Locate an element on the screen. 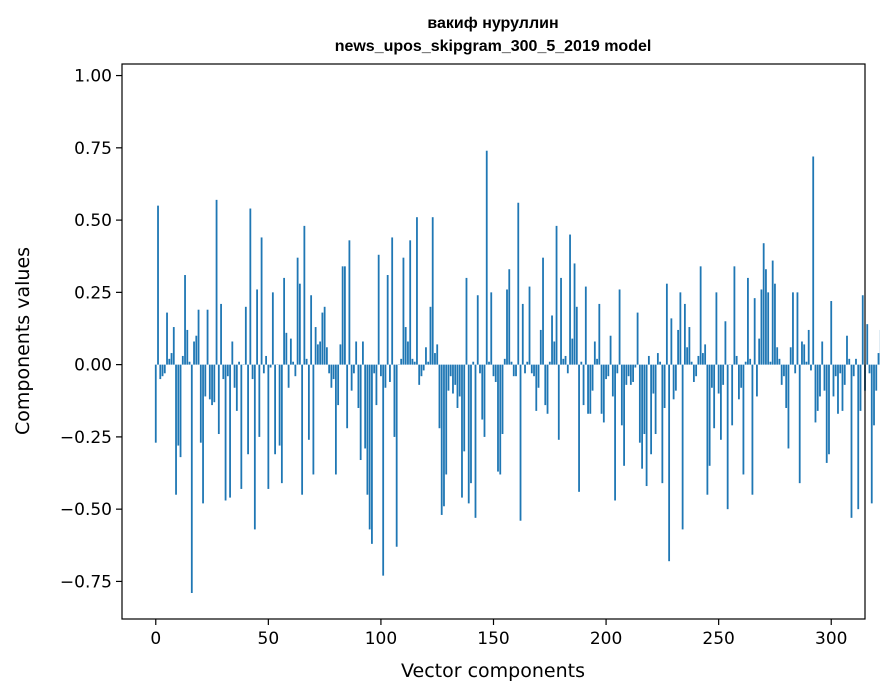 The image size is (880, 696). x-tick-label: 250 is located at coordinates (718, 639).